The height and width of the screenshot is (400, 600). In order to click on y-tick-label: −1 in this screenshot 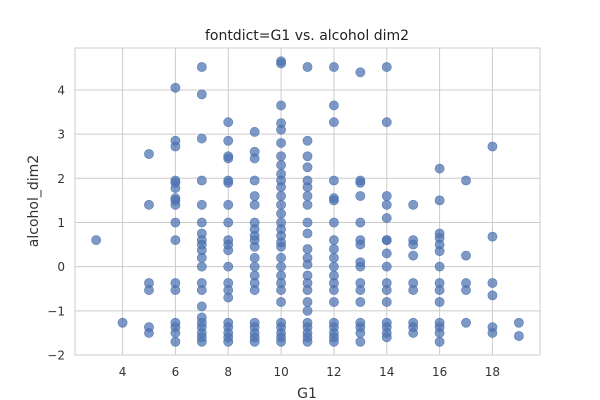, I will do `click(56, 311)`.